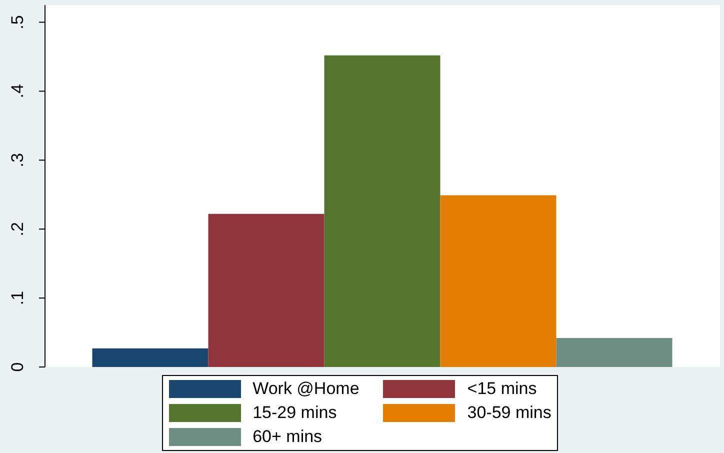 Image resolution: width=724 pixels, height=453 pixels. What do you see at coordinates (17, 160) in the screenshot?
I see `y-tick-label: .3` at bounding box center [17, 160].